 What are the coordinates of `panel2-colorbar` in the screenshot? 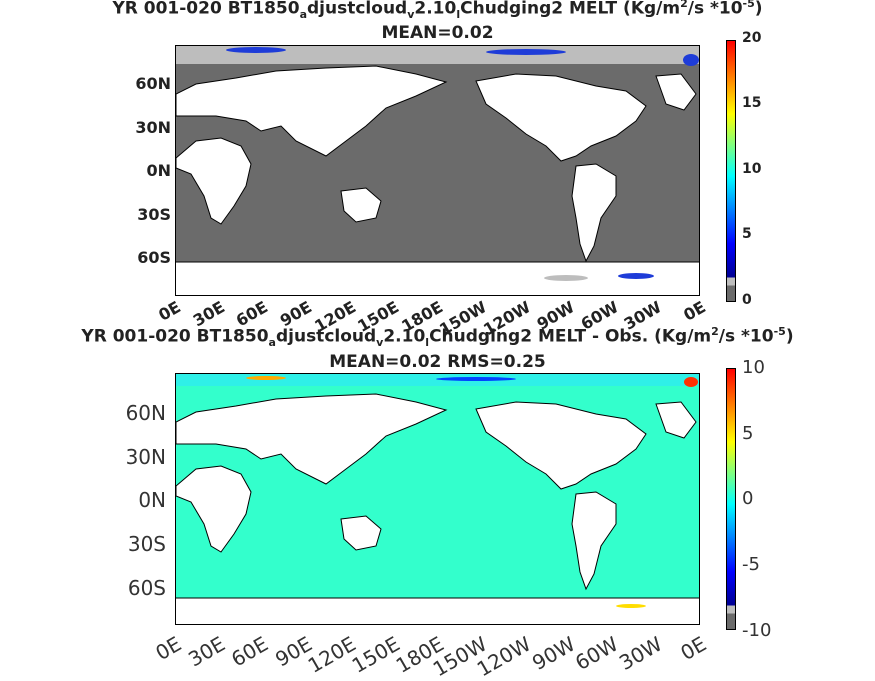 It's located at (731, 499).